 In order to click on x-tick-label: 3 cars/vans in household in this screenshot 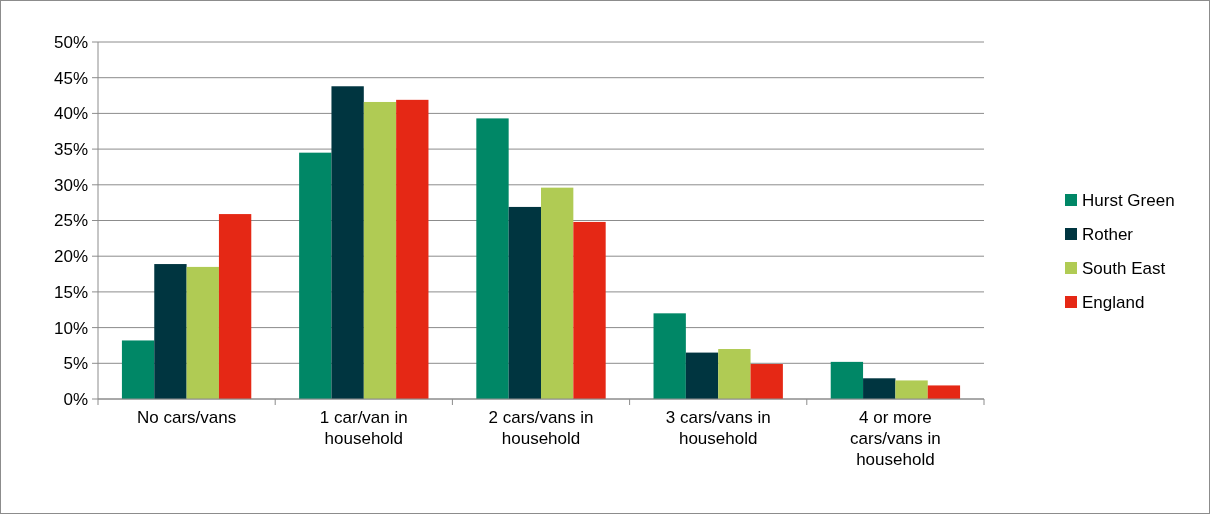, I will do `click(718, 428)`.